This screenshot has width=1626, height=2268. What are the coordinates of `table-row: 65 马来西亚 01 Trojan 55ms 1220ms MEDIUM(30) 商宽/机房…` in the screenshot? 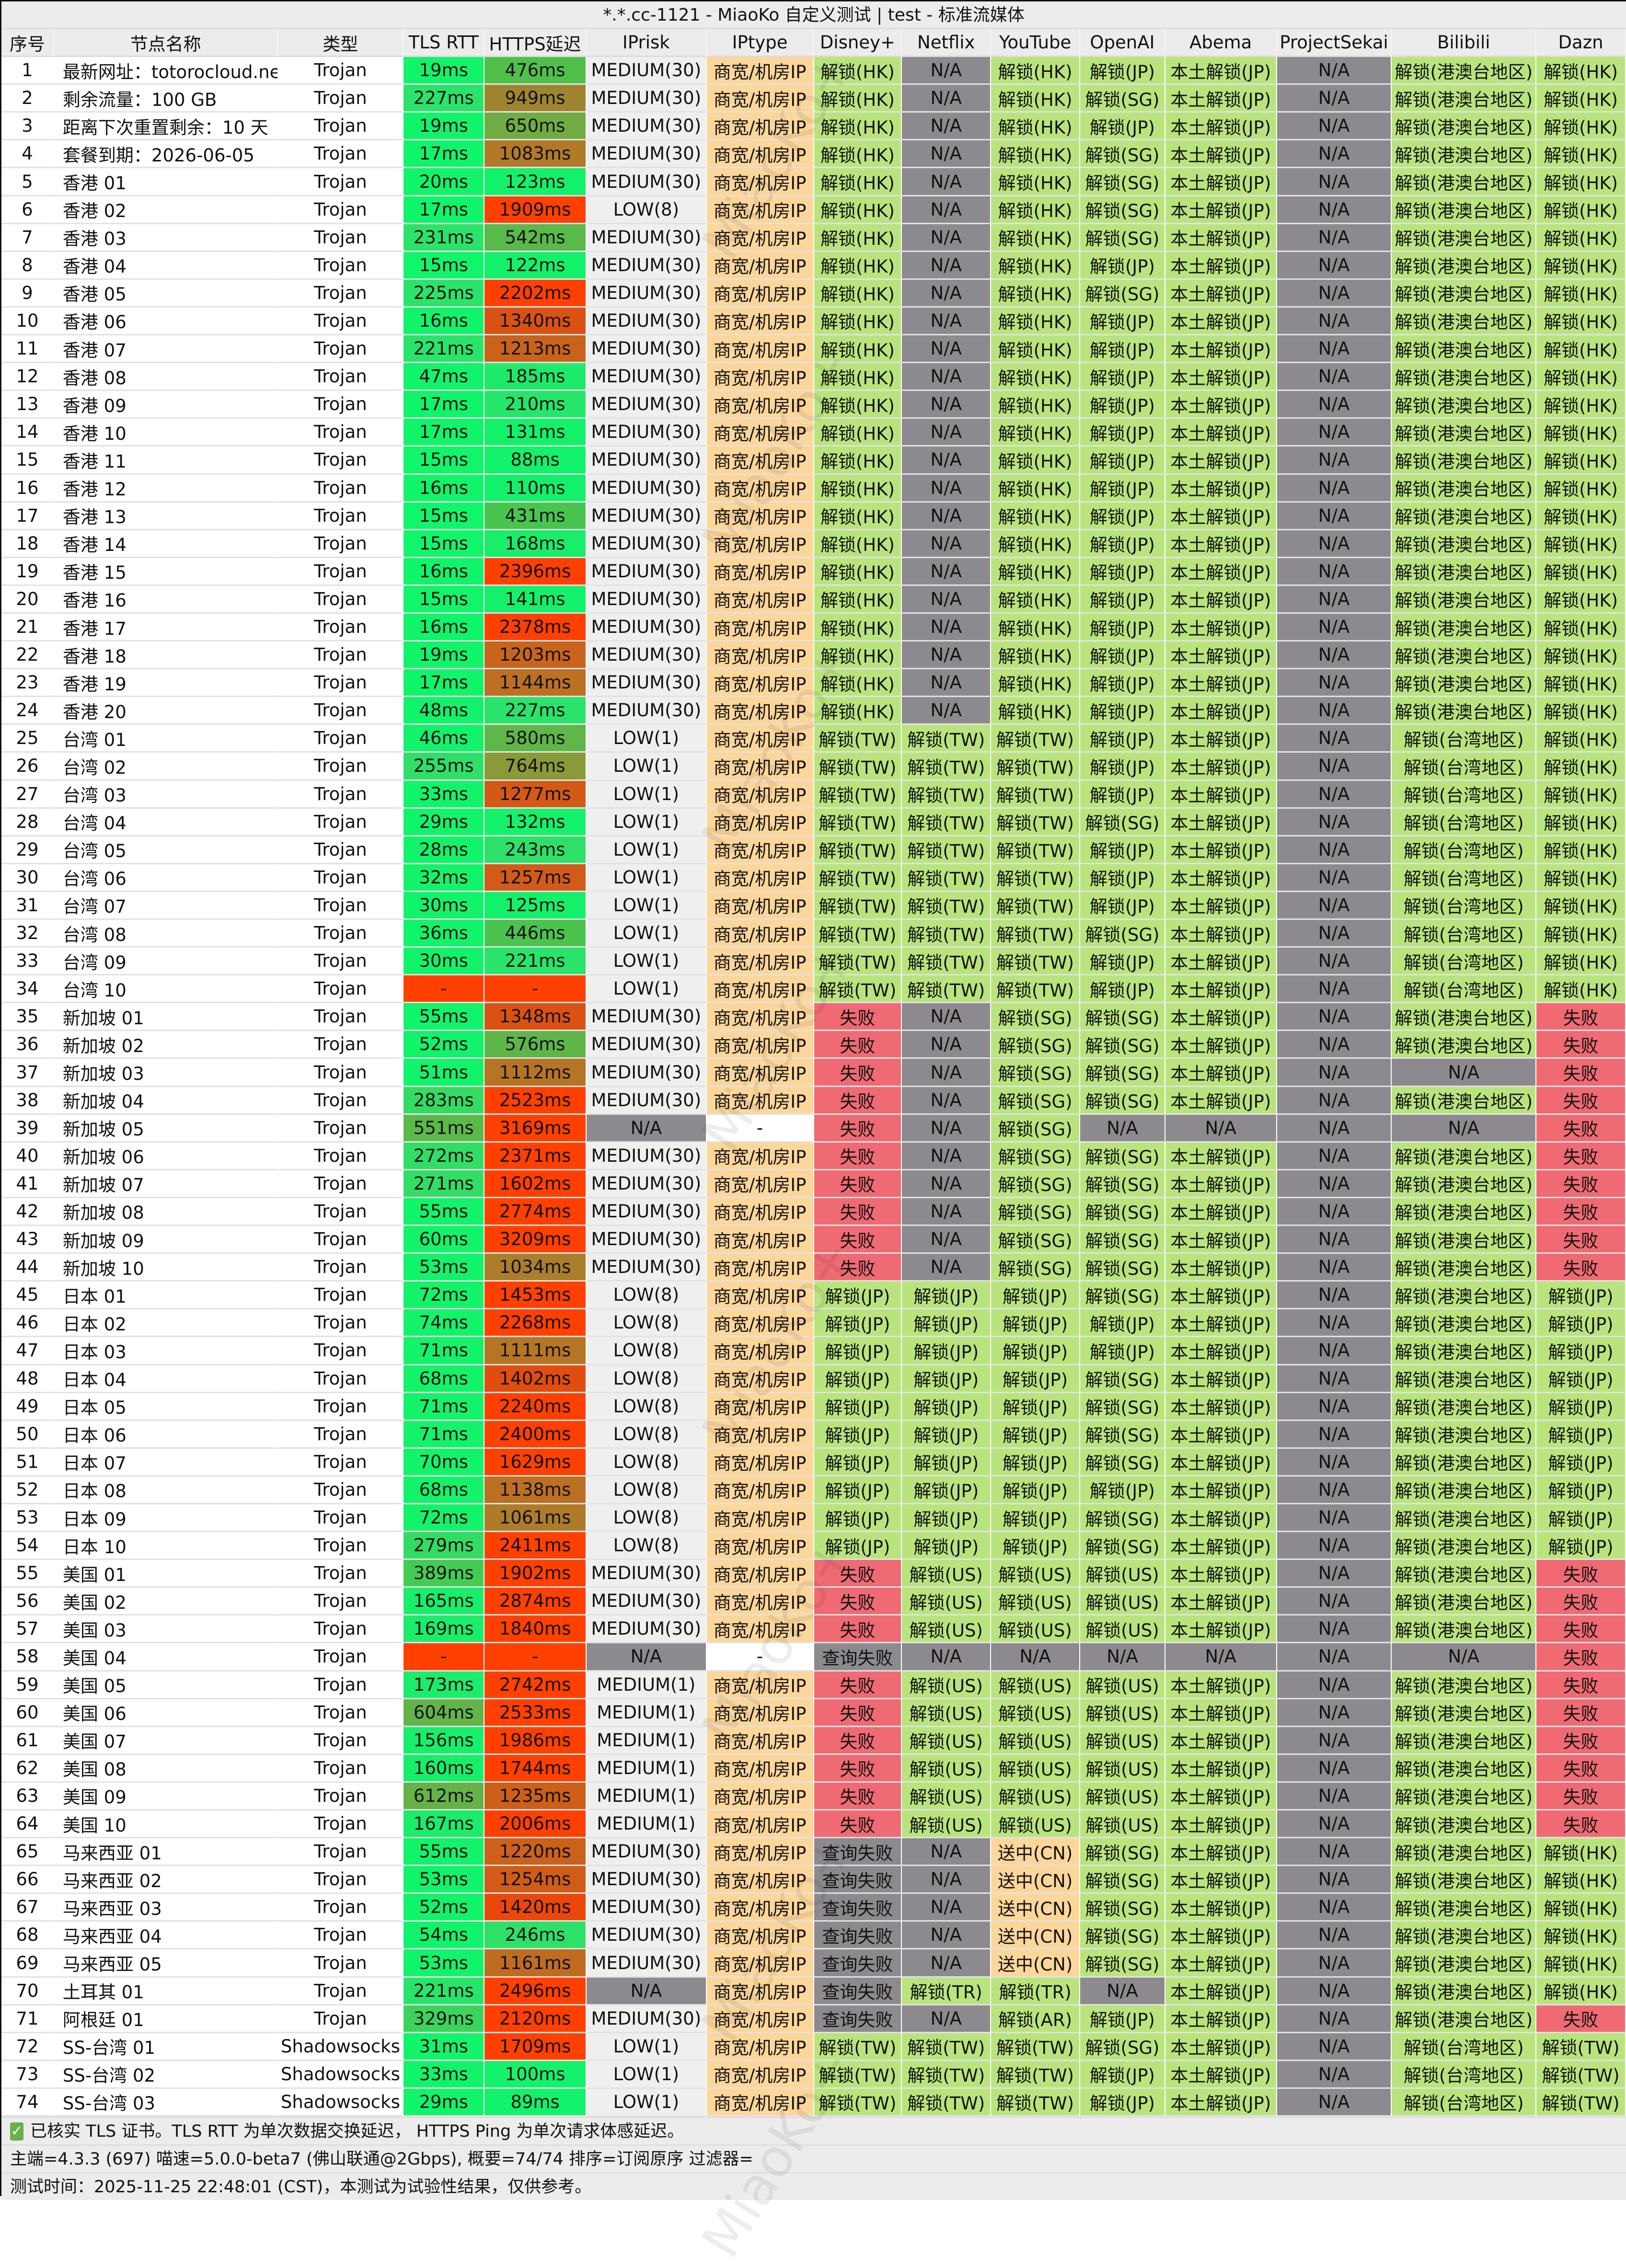 It's located at (813, 1853).